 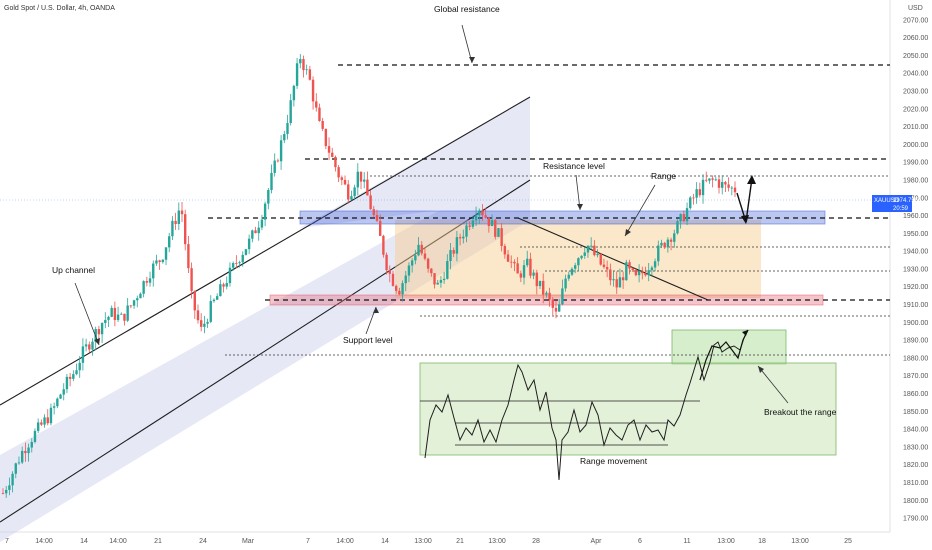 What do you see at coordinates (915, 20) in the screenshot?
I see `price-tick-label: 2070.00` at bounding box center [915, 20].